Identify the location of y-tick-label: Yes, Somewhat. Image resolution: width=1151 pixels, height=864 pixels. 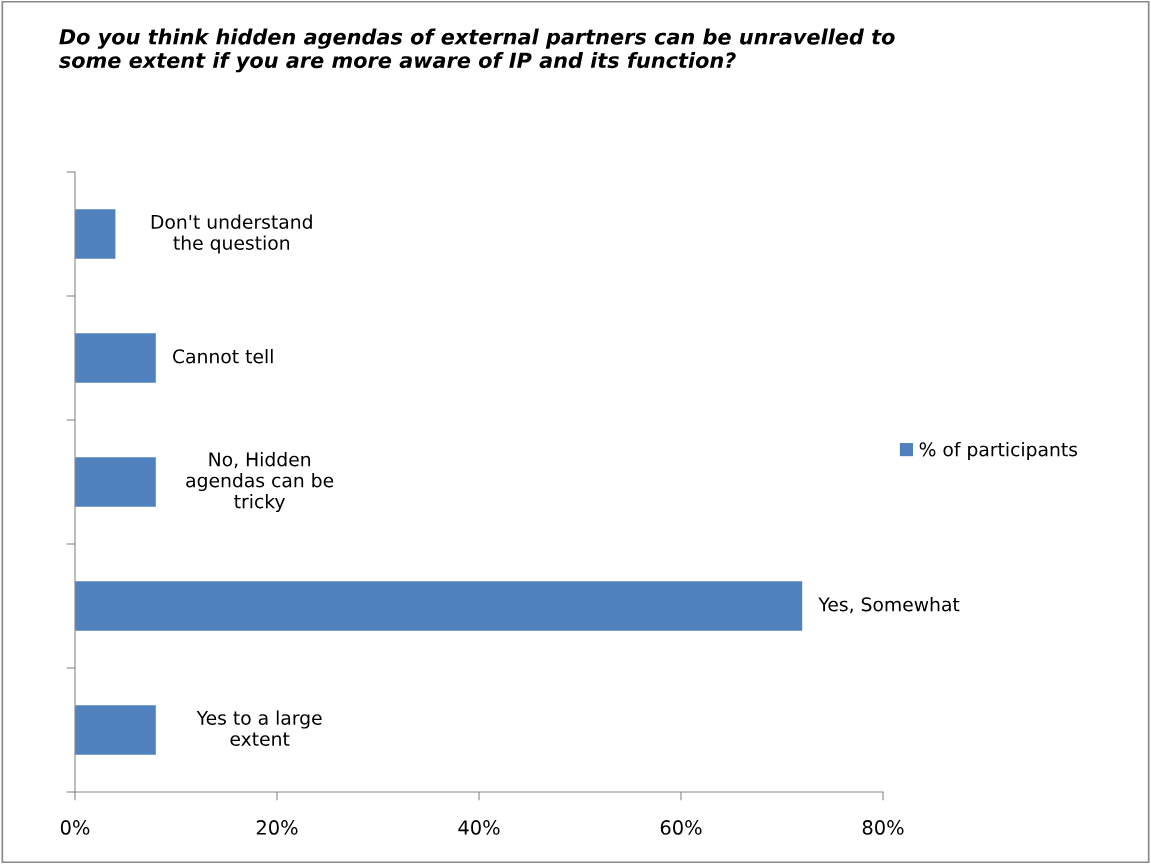
(889, 605).